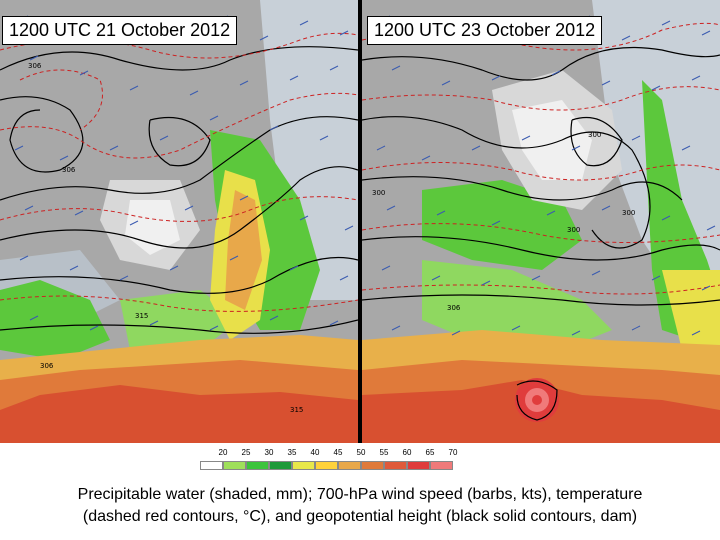 This screenshot has width=720, height=540. I want to click on colorbar-tick-label: 65, so click(430, 452).